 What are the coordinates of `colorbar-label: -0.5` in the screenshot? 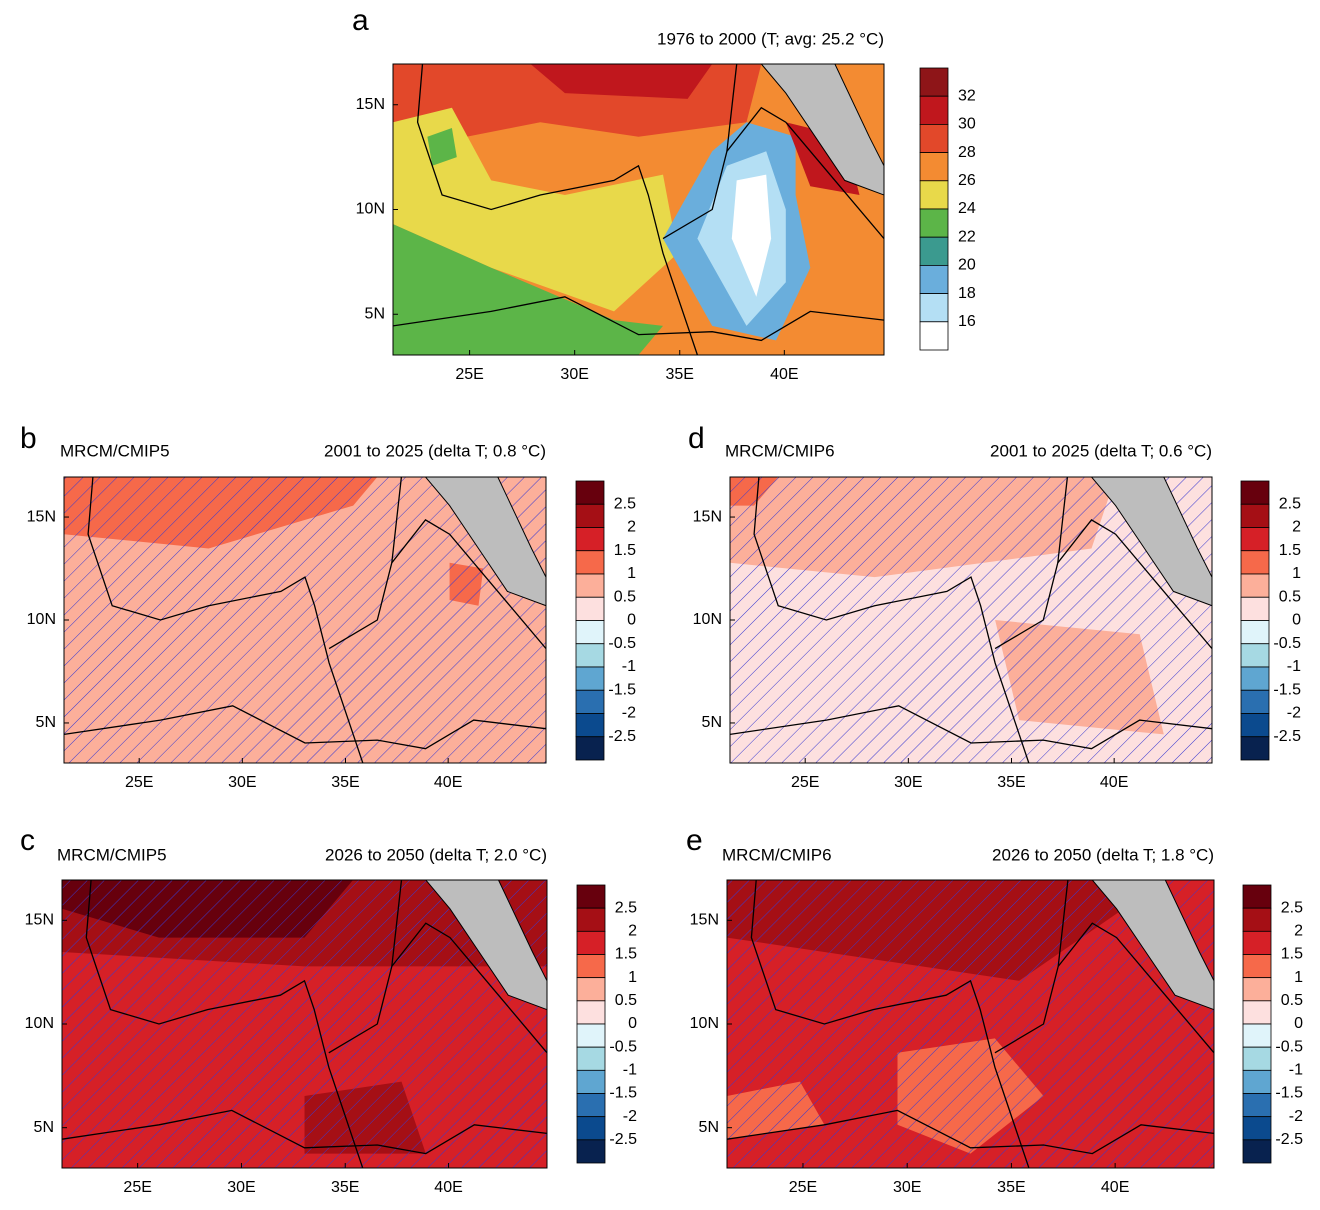 It's located at (1287, 643).